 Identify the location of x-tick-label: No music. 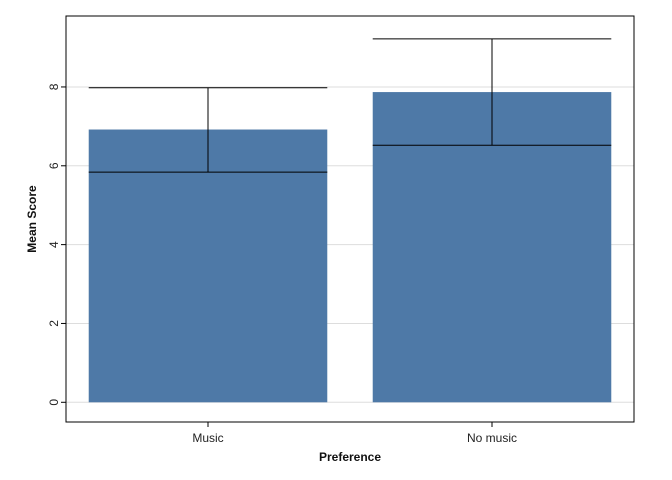
(492, 438).